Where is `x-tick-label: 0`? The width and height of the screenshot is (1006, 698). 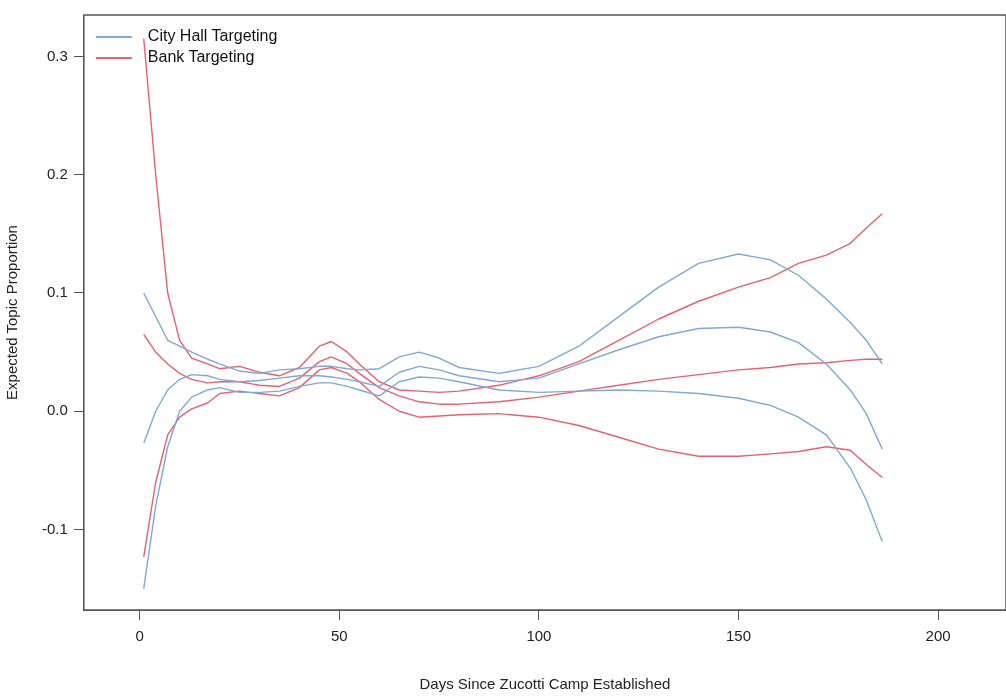
x-tick-label: 0 is located at coordinates (139, 636).